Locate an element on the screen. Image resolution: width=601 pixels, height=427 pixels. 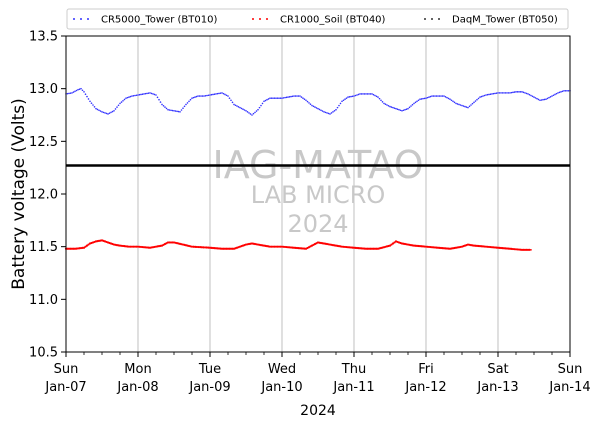
series is located at coordinates (318, 101).